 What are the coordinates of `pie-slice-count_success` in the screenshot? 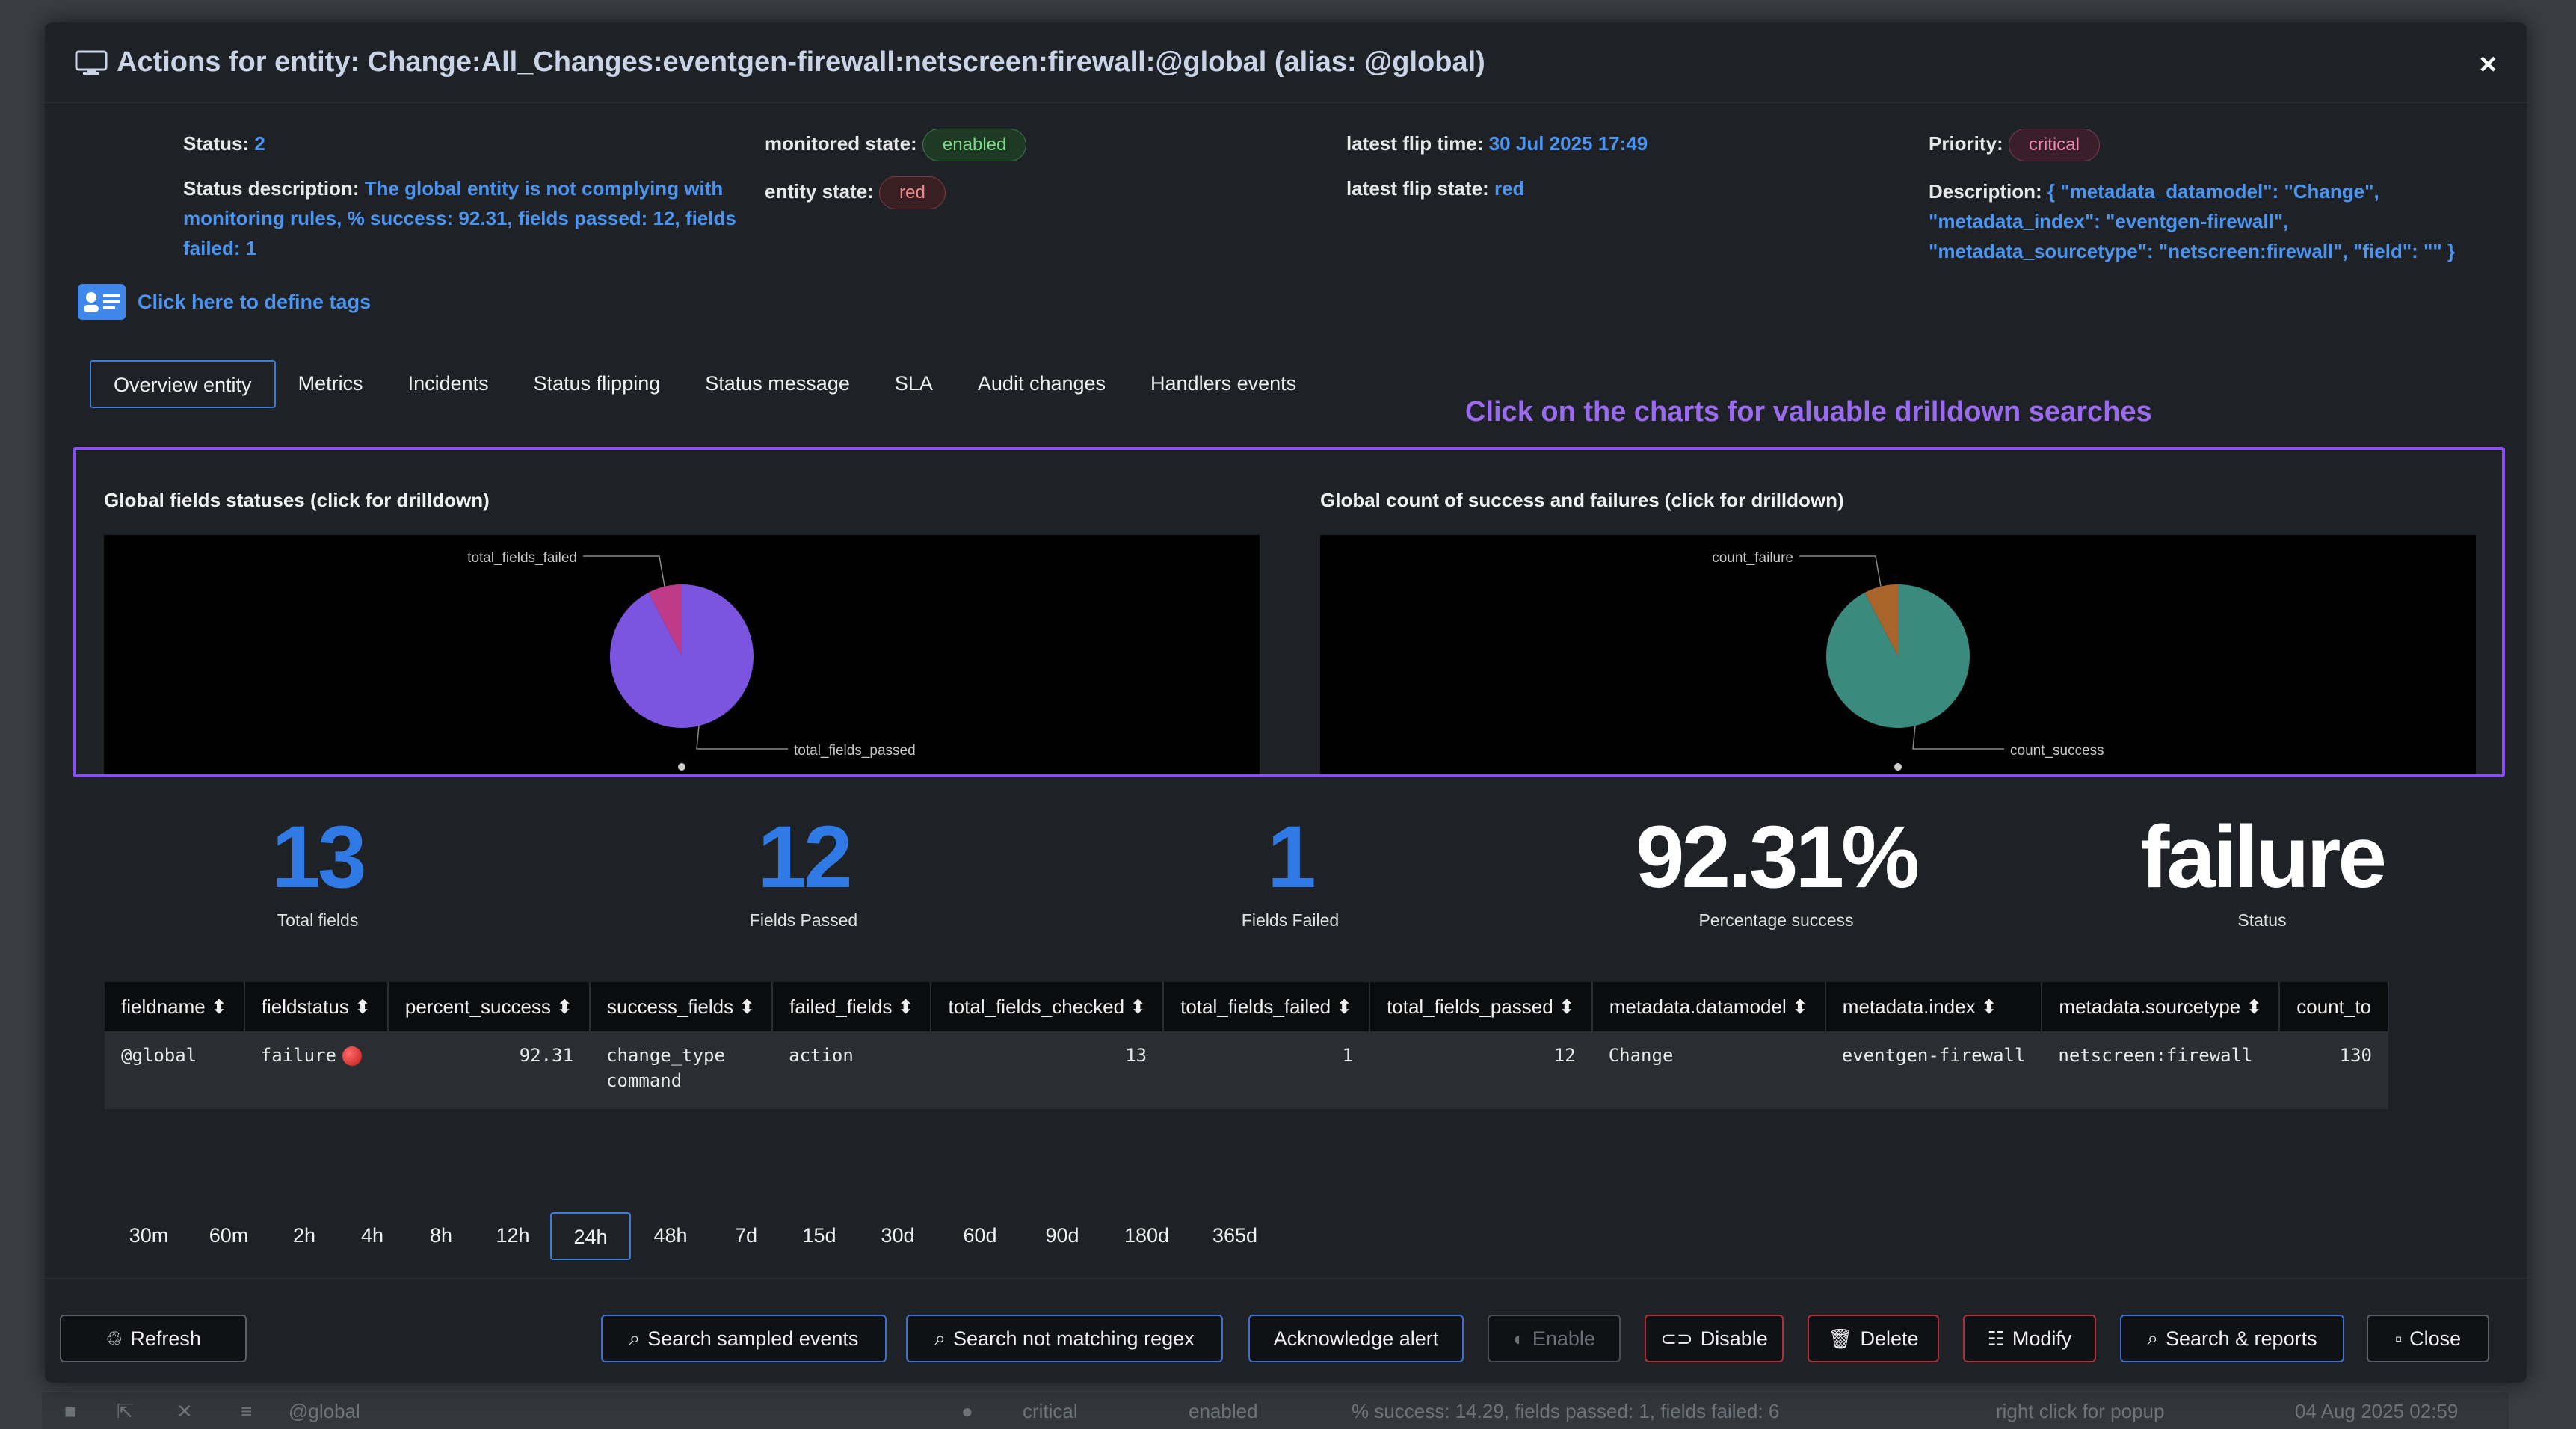 It's located at (1898, 656).